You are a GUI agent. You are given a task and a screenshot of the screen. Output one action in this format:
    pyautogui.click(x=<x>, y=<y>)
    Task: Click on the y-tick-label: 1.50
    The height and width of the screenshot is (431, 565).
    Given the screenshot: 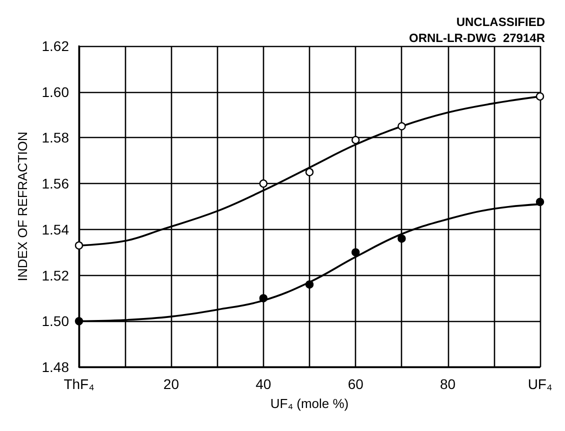 What is the action you would take?
    pyautogui.click(x=56, y=321)
    